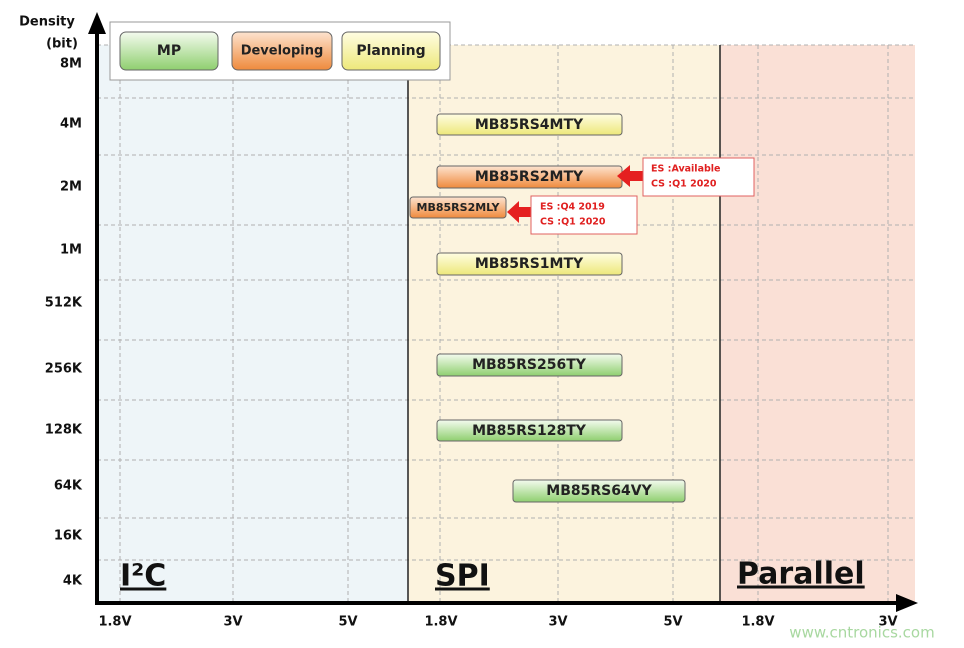 This screenshot has height=648, width=964. Describe the element at coordinates (62, 44) in the screenshot. I see `axis-title: (bit)` at that location.